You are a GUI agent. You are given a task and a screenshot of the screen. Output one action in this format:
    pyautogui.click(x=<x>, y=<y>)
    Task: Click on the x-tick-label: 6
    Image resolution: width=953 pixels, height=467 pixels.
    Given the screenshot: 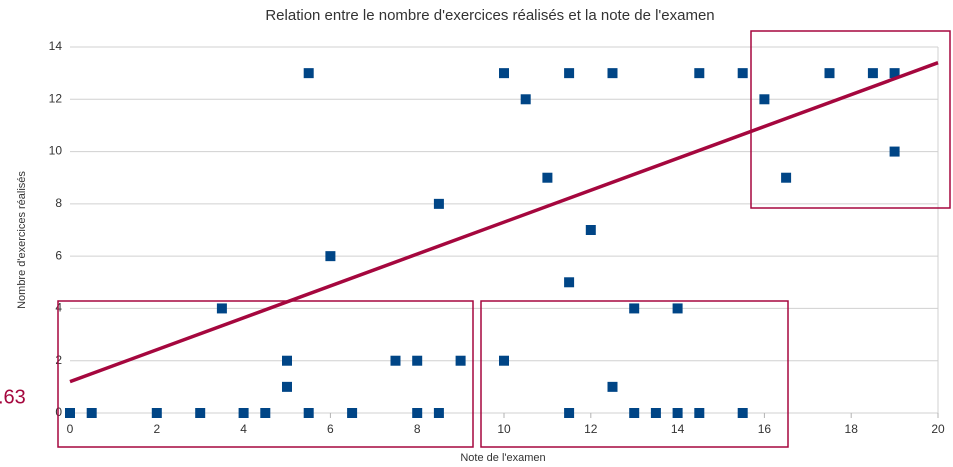 What is the action you would take?
    pyautogui.click(x=330, y=429)
    